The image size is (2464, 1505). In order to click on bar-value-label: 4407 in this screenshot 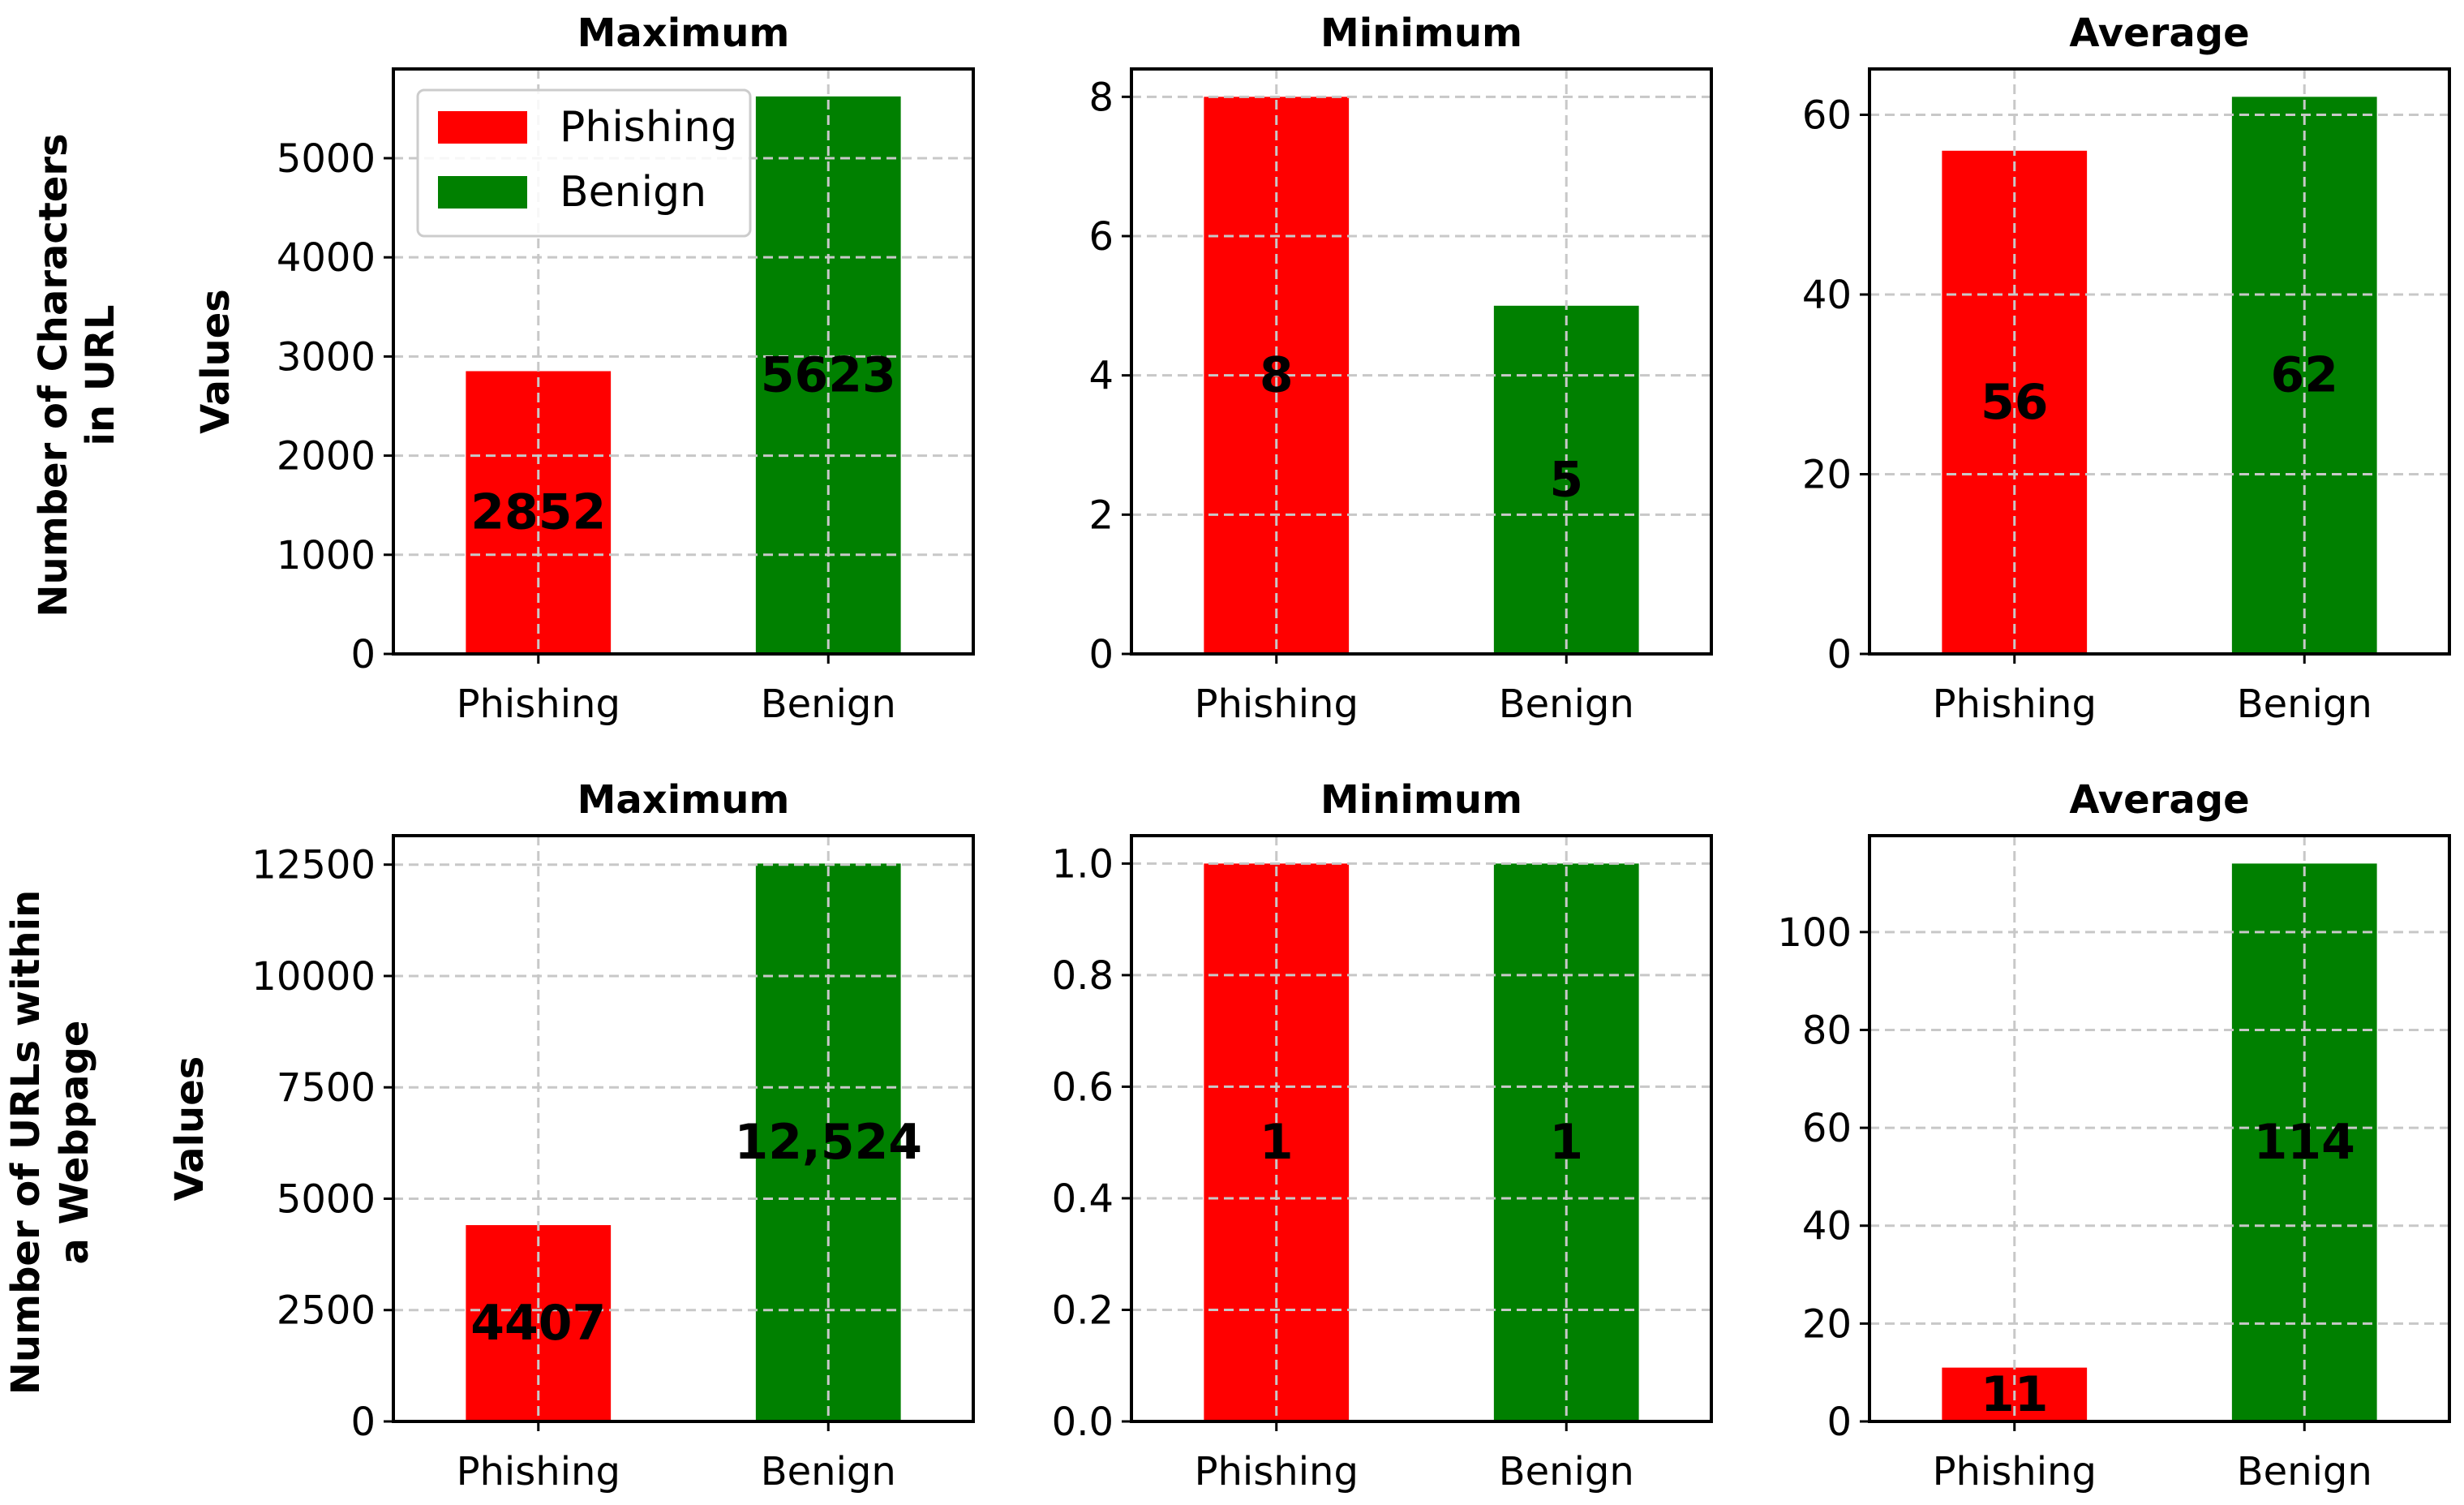, I will do `click(538, 1323)`.